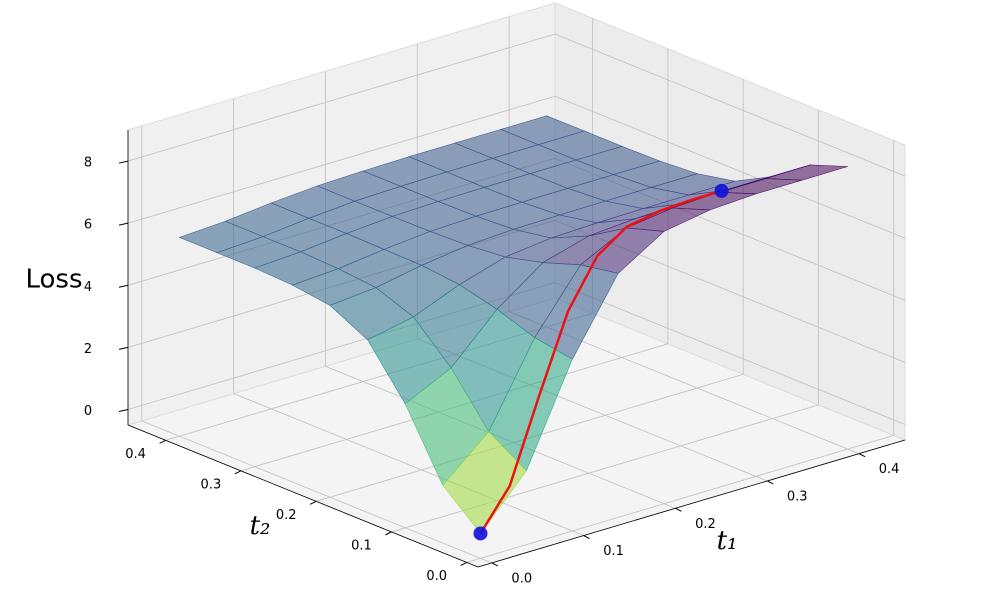 The height and width of the screenshot is (600, 1000). What do you see at coordinates (484, 482) in the screenshot?
I see `surface-patch` at bounding box center [484, 482].